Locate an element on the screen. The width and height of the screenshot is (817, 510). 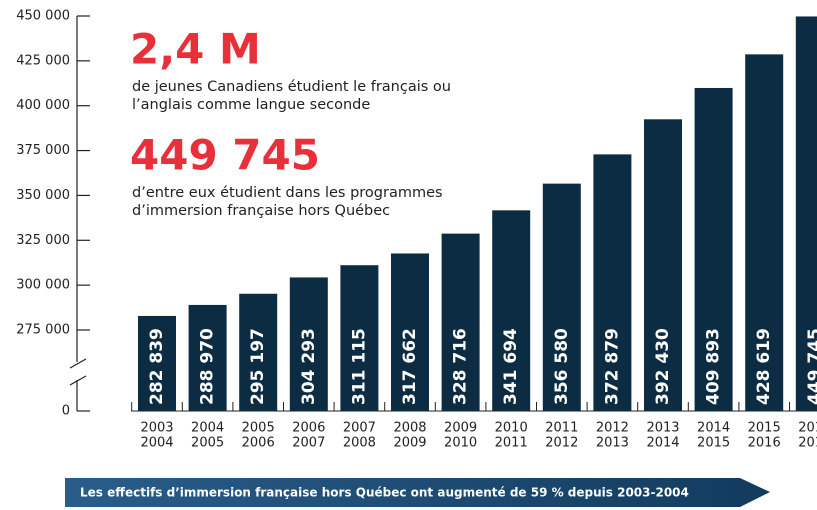
y-tick-label: 0 is located at coordinates (66, 411).